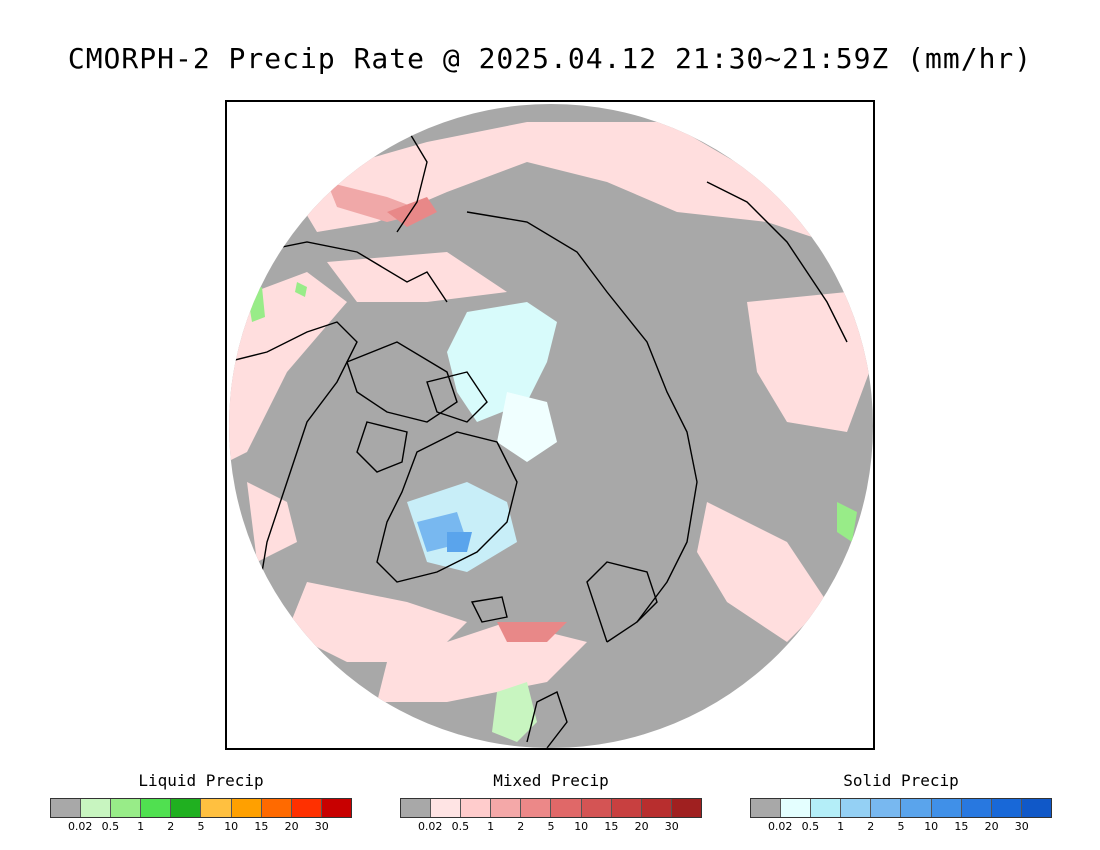 The width and height of the screenshot is (1100, 850). What do you see at coordinates (551, 780) in the screenshot?
I see `legend-mixed-label: Mixed Precip` at bounding box center [551, 780].